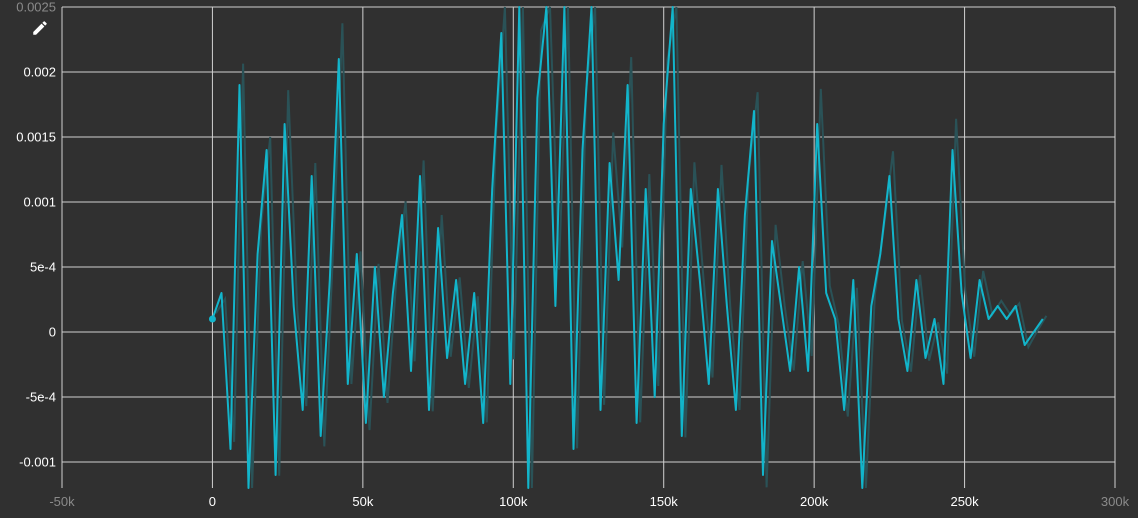 This screenshot has width=1138, height=518. What do you see at coordinates (212, 501) in the screenshot?
I see `x-tick-label: 0` at bounding box center [212, 501].